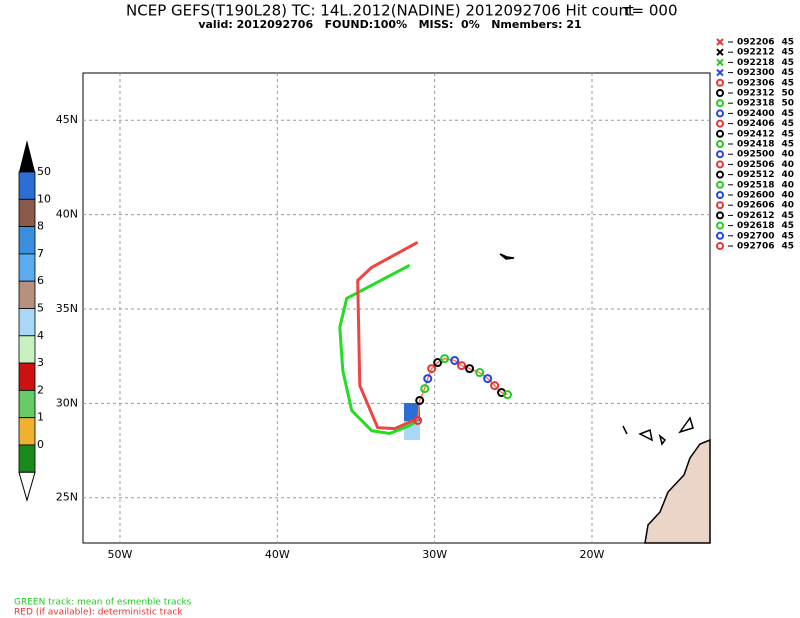  I want to click on legend-label: 092600, so click(756, 196).